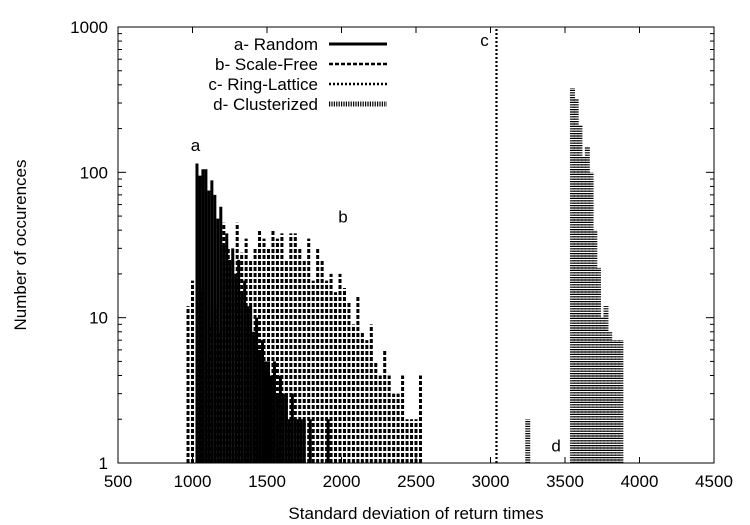 This screenshot has height=525, width=750. I want to click on x-tick-label: 2000, so click(342, 481).